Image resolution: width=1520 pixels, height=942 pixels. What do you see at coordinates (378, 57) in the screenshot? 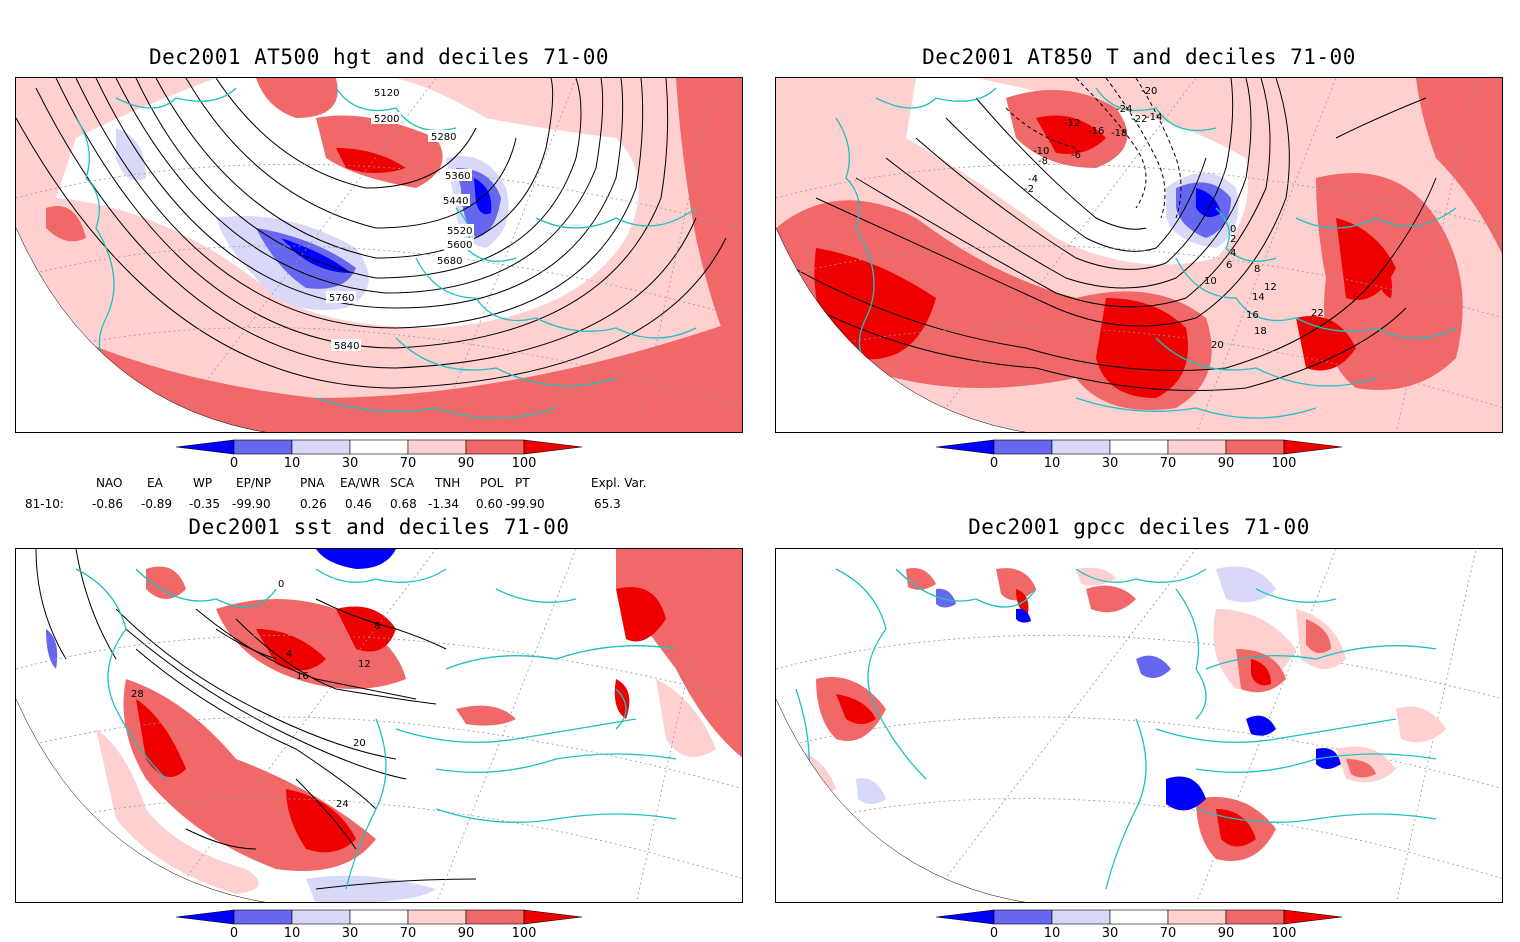
I see `panel-title-hgt: Dec2001 AT500 hgt and deciles 71-00` at bounding box center [378, 57].